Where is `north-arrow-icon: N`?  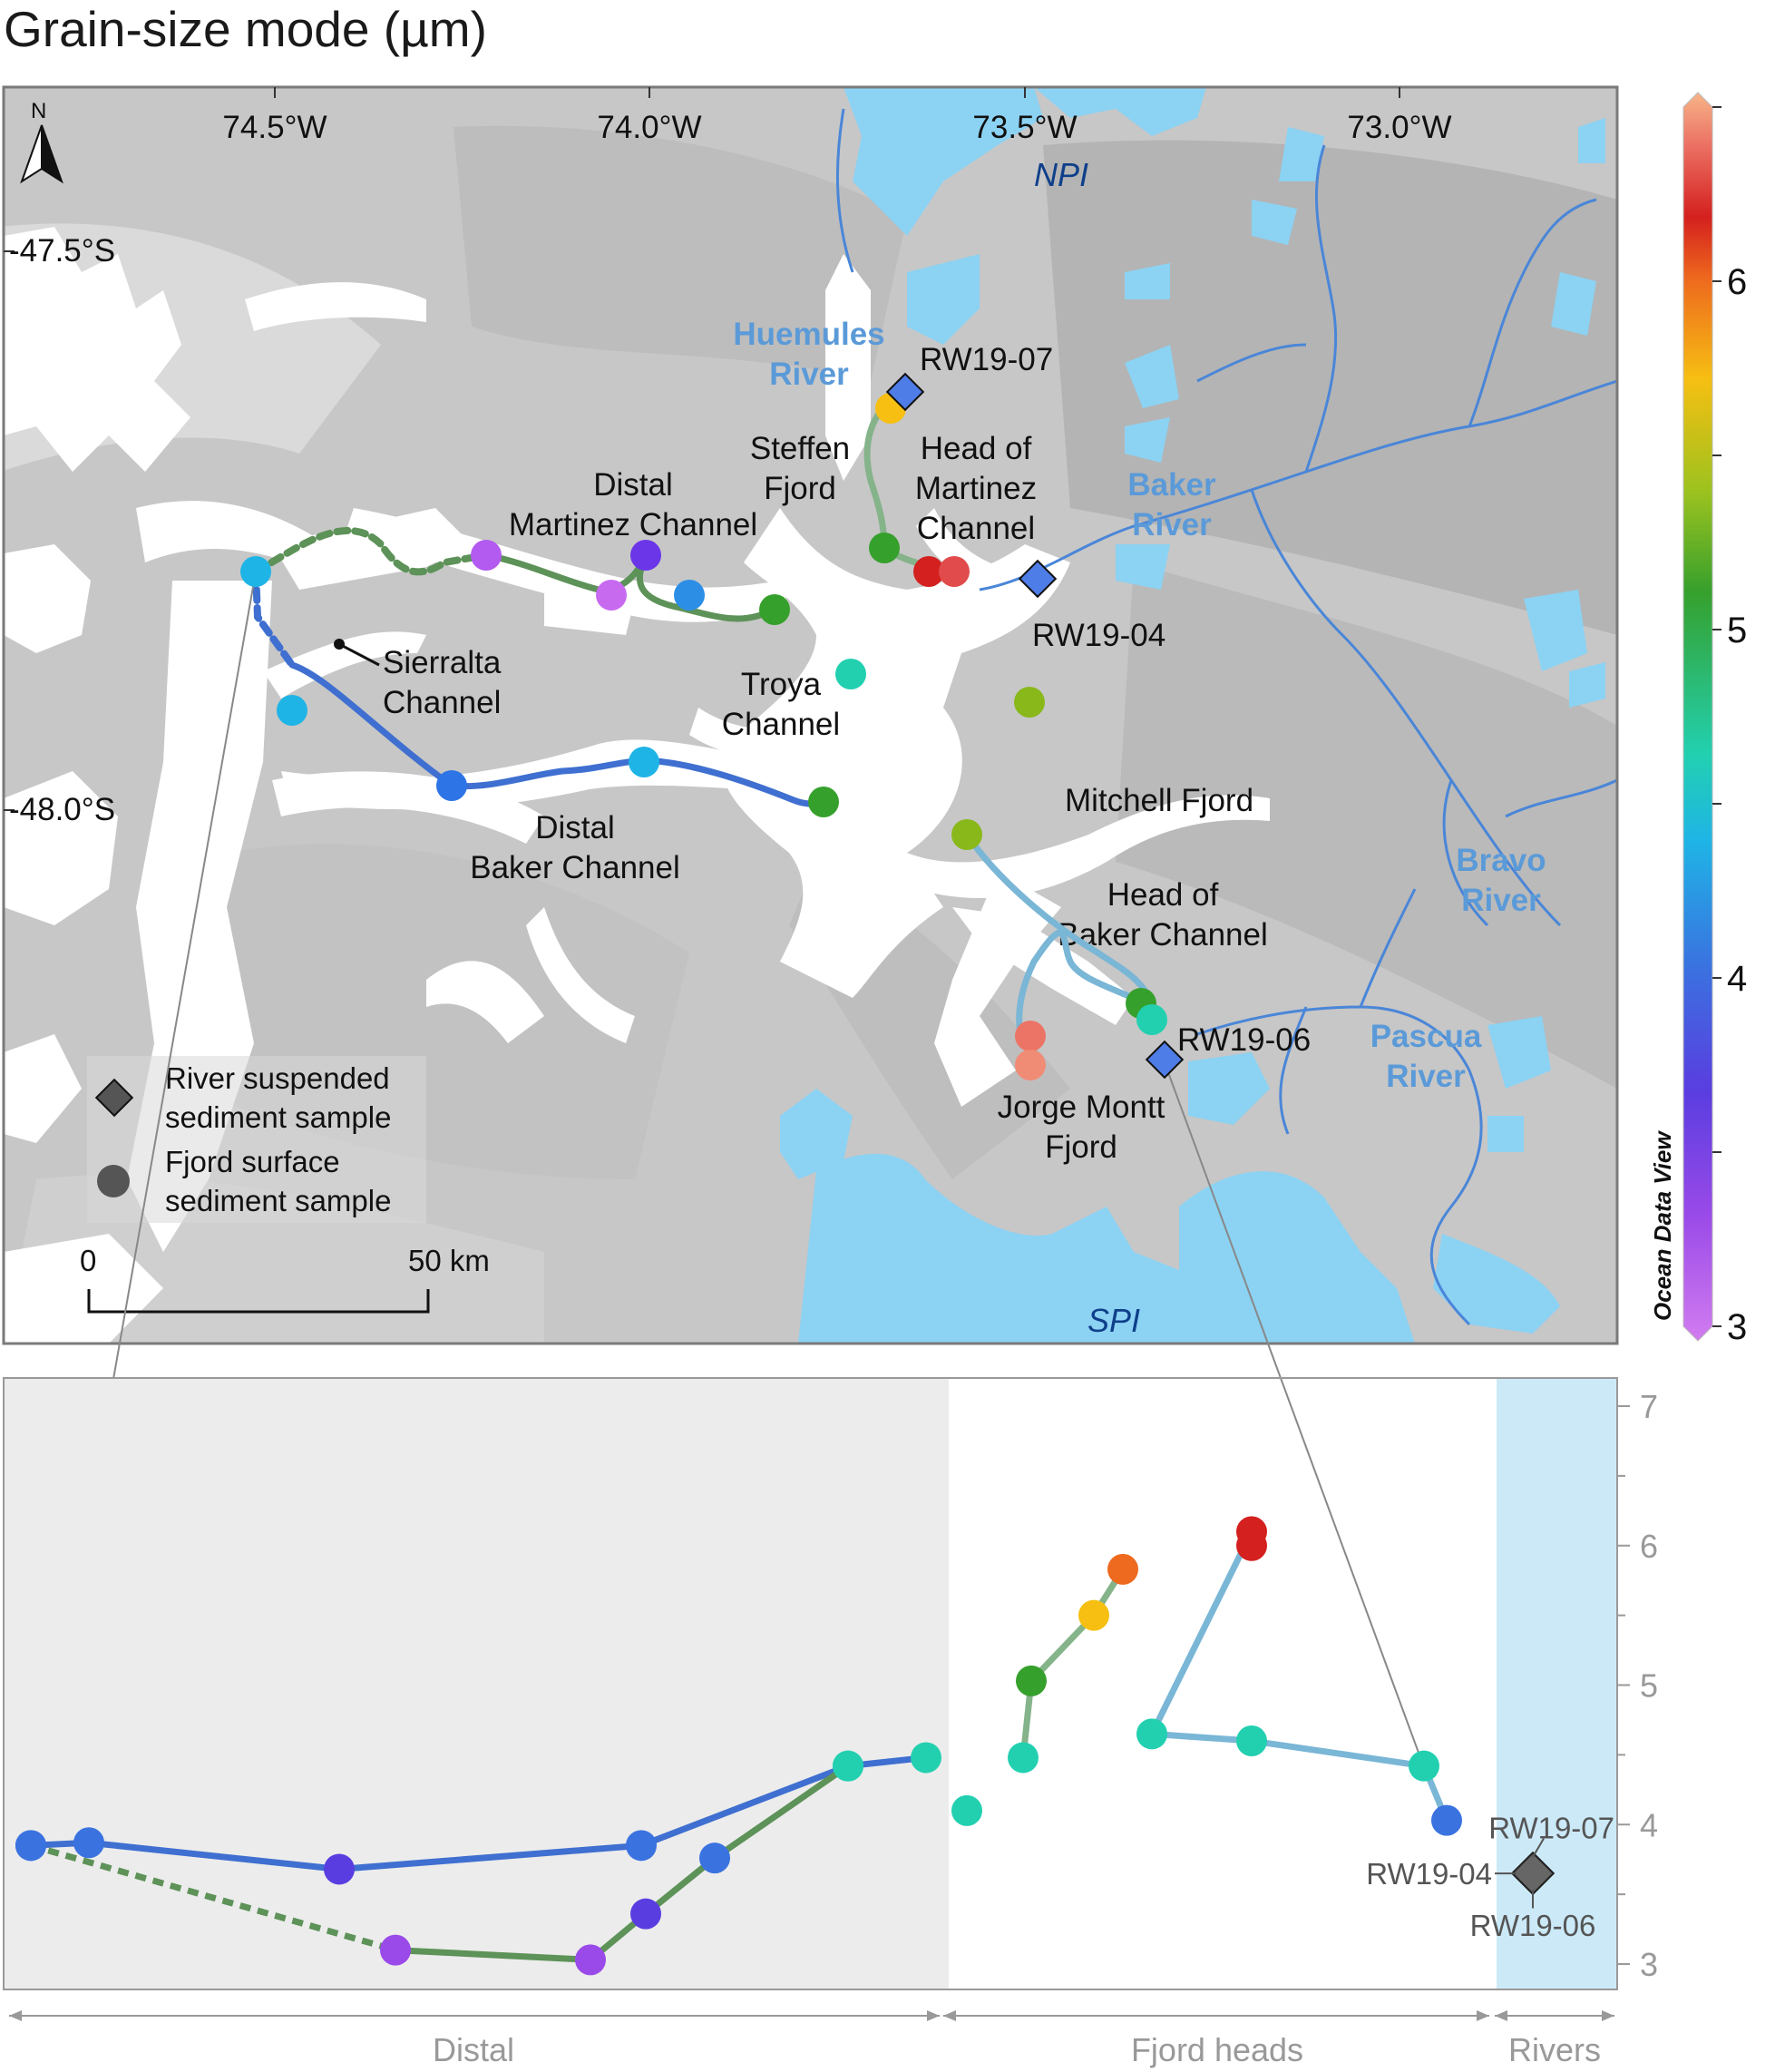 north-arrow-icon: N is located at coordinates (42, 141).